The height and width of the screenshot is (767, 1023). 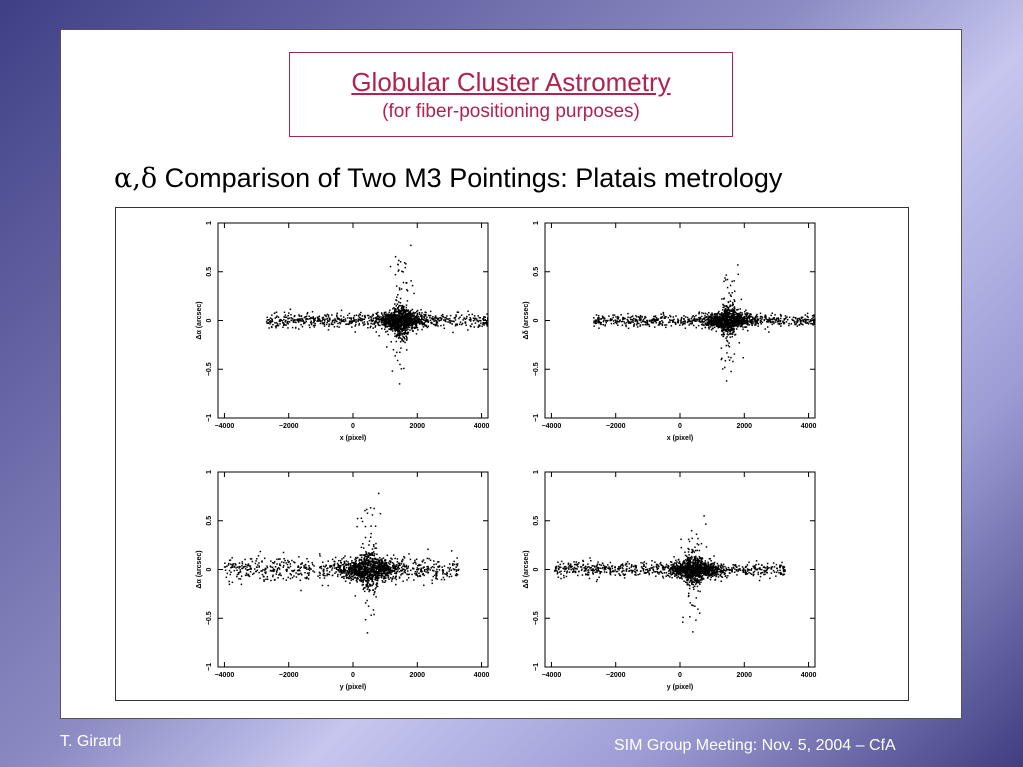 I want to click on y-tick-label: 0.5, so click(x=209, y=521).